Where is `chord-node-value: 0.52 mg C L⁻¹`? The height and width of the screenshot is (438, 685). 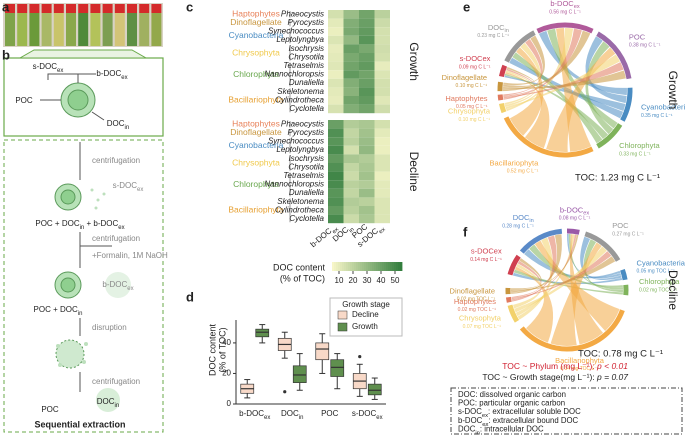
chord-node-value: 0.52 mg C L⁻¹ is located at coordinates (523, 172).